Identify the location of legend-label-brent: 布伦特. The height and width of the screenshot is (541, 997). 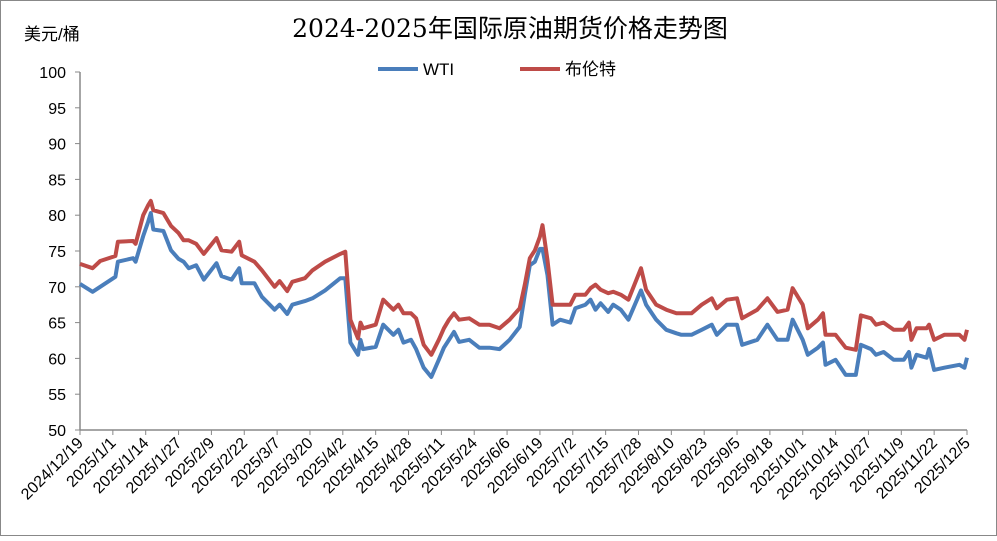
(590, 69).